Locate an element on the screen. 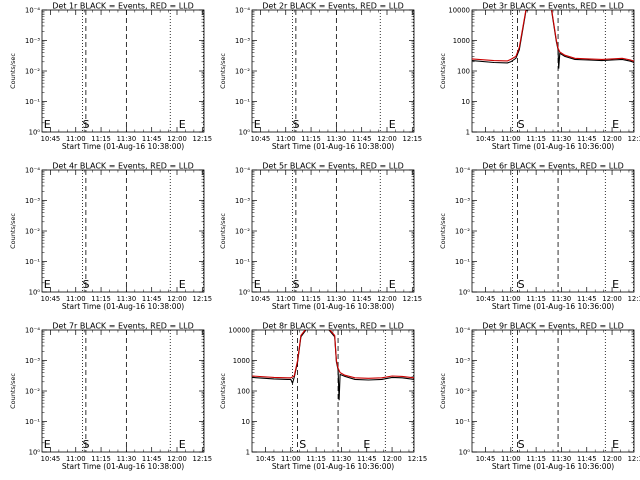  panel-title: Det 5r BLACK = Events, RED = LLD is located at coordinates (333, 166).